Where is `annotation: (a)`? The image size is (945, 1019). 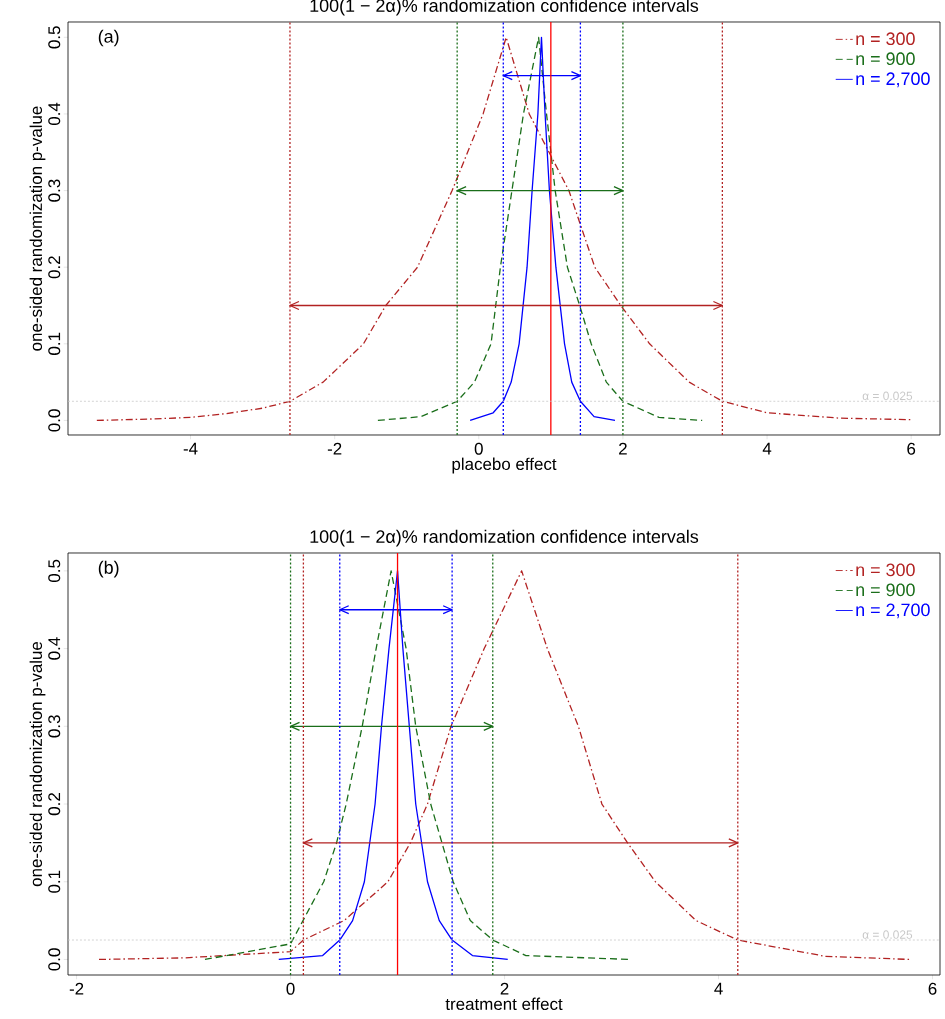 annotation: (a) is located at coordinates (108, 38).